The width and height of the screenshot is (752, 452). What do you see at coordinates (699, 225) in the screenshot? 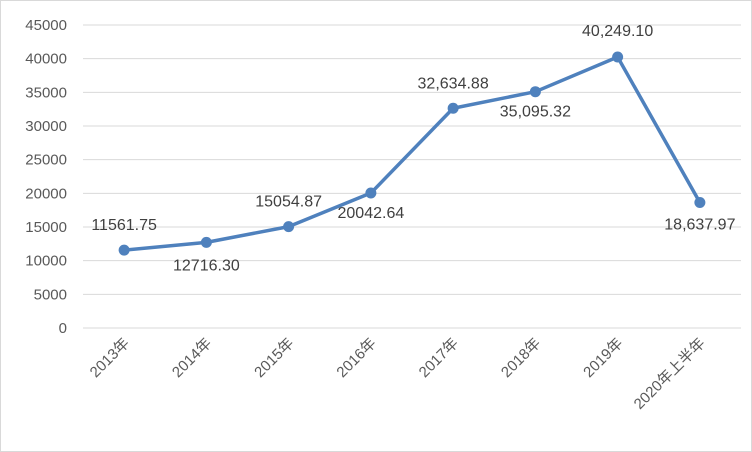
I see `data-label: 18,637.97` at bounding box center [699, 225].